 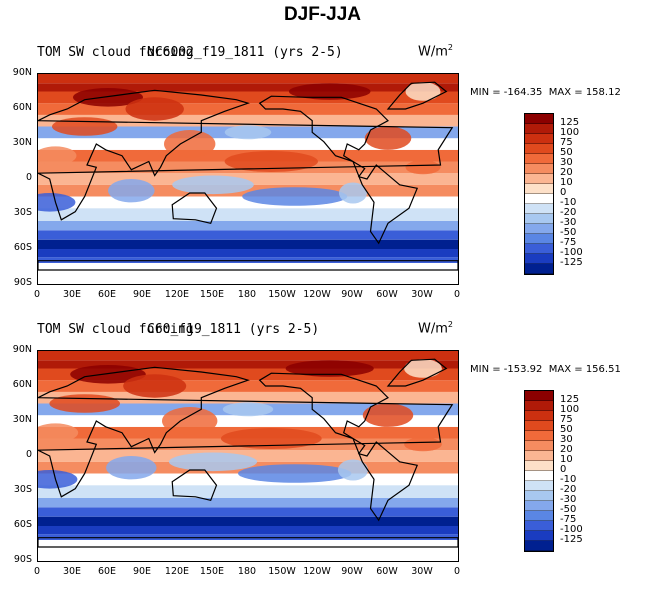 What do you see at coordinates (545, 92) in the screenshot?
I see `min-max-label: MIN = -164.35 MAX = 158.12` at bounding box center [545, 92].